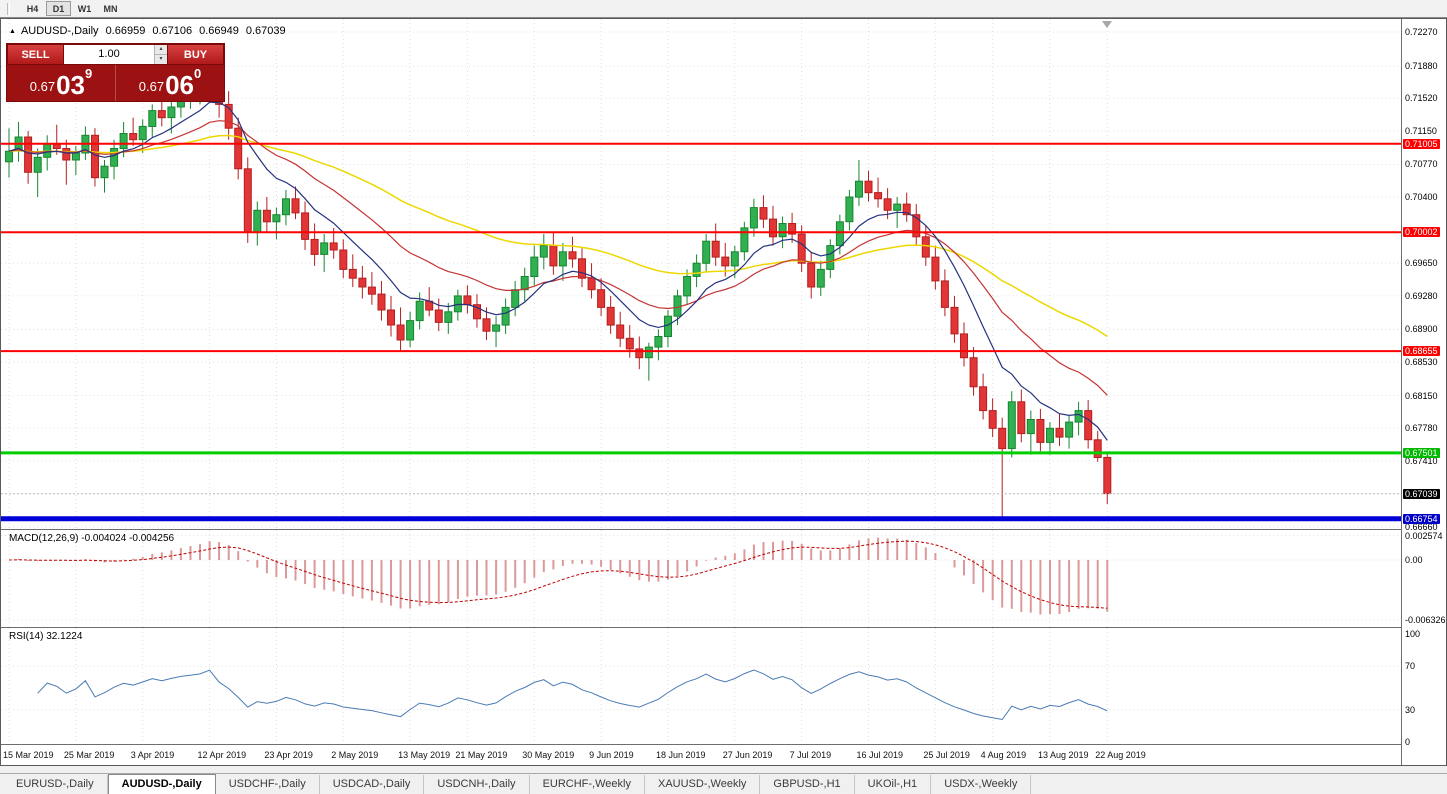  Describe the element at coordinates (1003, 755) in the screenshot. I see `date-label: 4 Aug 2019` at that location.